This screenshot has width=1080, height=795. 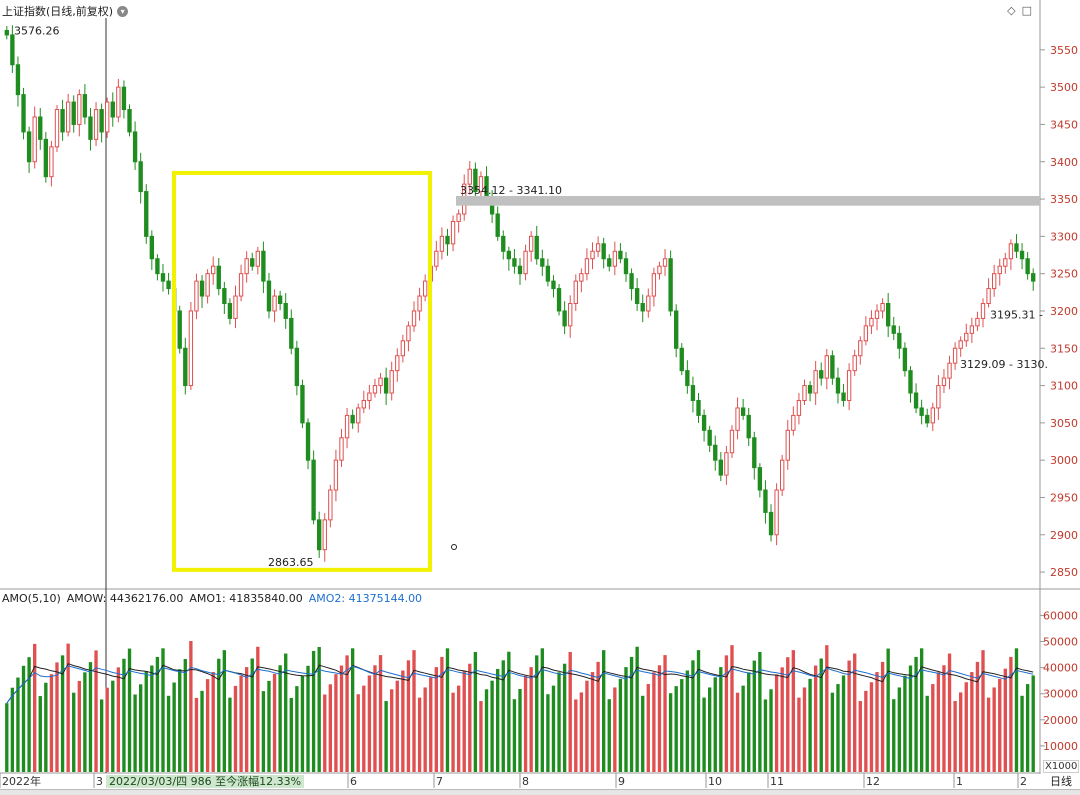 What do you see at coordinates (1011, 10) in the screenshot?
I see `diamond-icon: ◇` at bounding box center [1011, 10].